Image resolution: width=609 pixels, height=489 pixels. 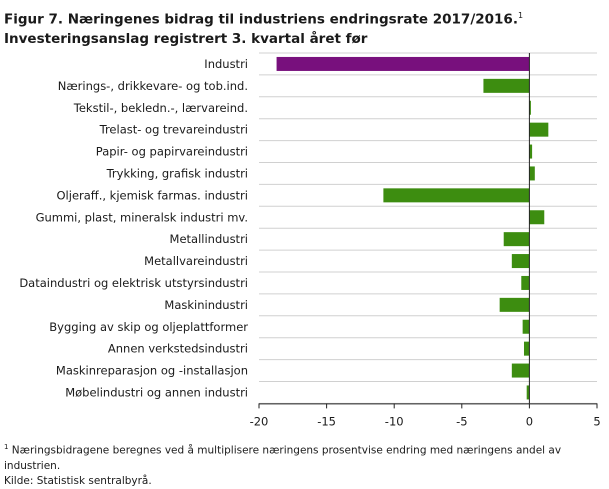 What do you see at coordinates (206, 305) in the screenshot?
I see `category-label: Maskinindustri` at bounding box center [206, 305].